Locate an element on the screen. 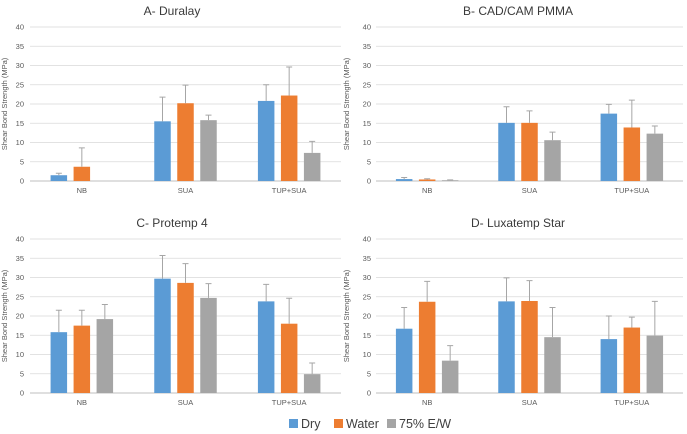 The width and height of the screenshot is (687, 434). legend-label-75-e-w: 75% E/W is located at coordinates (425, 424).